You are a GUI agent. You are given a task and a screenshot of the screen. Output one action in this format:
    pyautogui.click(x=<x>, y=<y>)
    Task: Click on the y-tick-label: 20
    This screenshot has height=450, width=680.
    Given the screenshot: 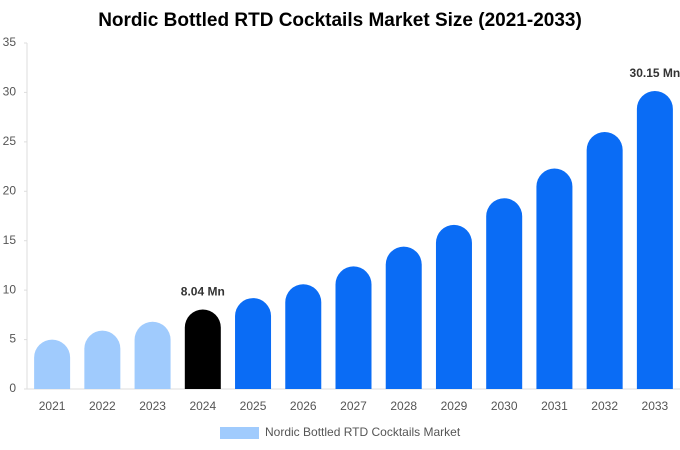 What is the action you would take?
    pyautogui.click(x=10, y=190)
    